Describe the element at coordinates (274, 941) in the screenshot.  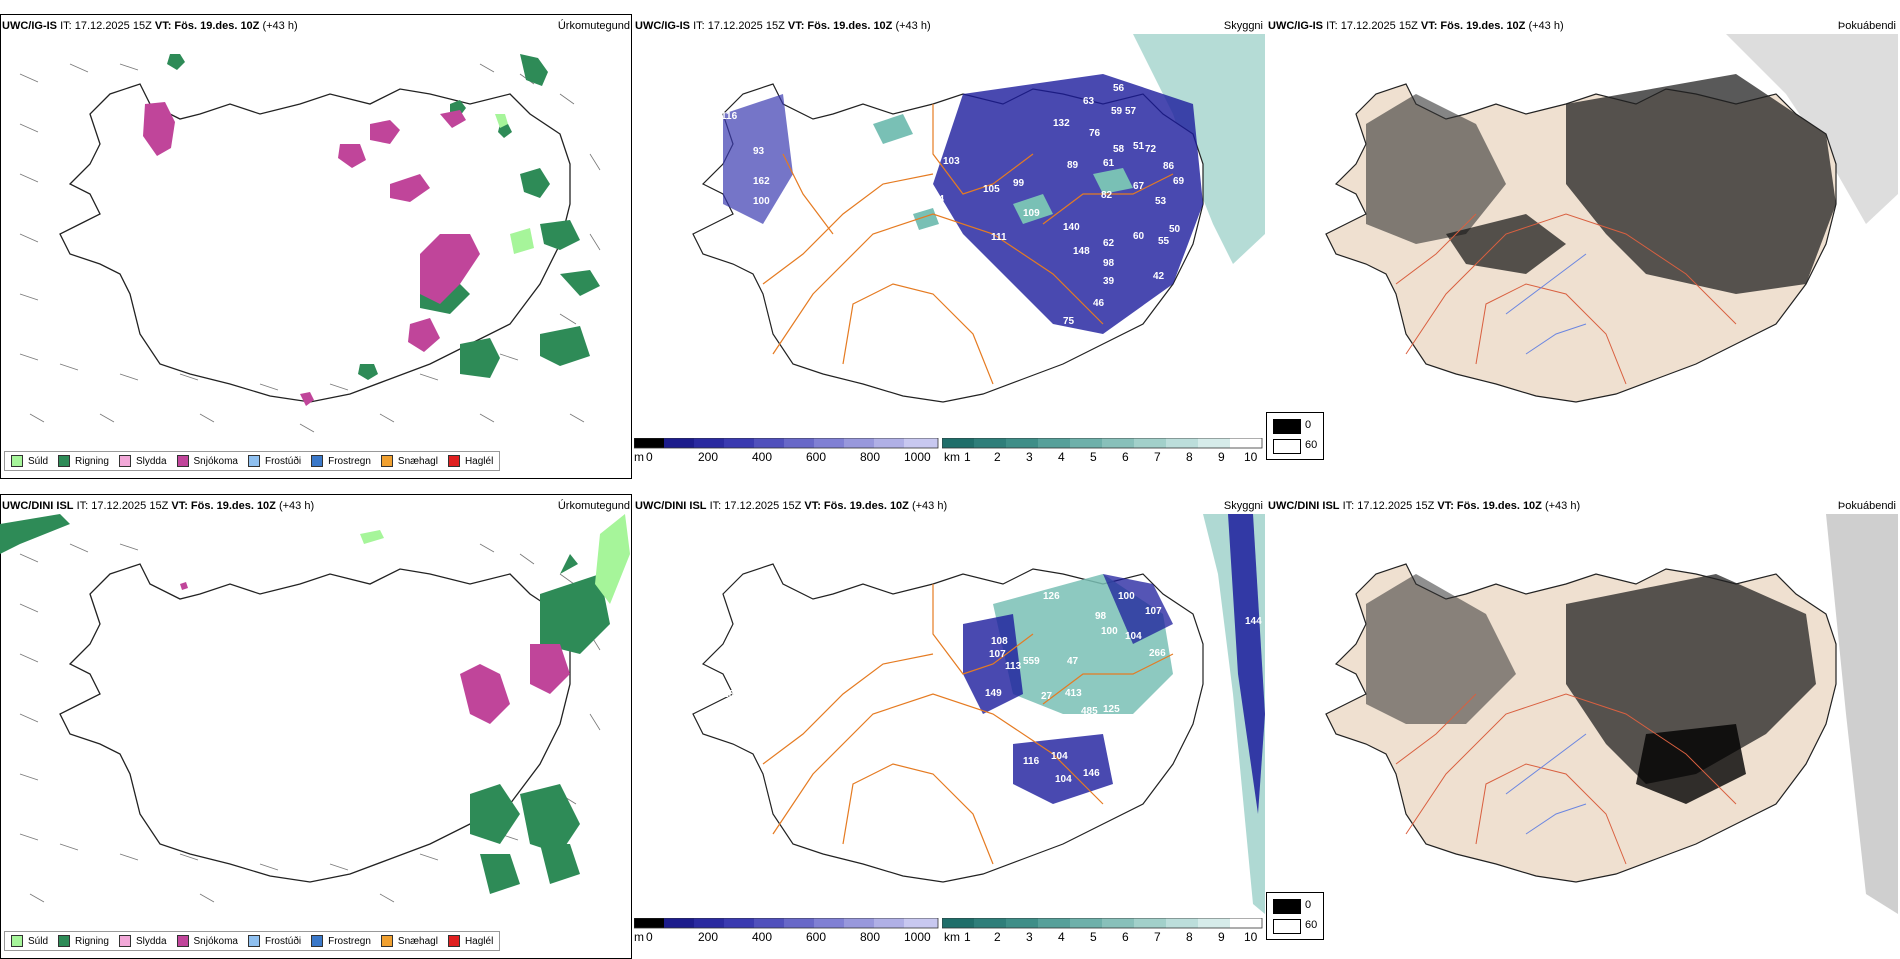
I see `legend-item: Frostúði` at that location.